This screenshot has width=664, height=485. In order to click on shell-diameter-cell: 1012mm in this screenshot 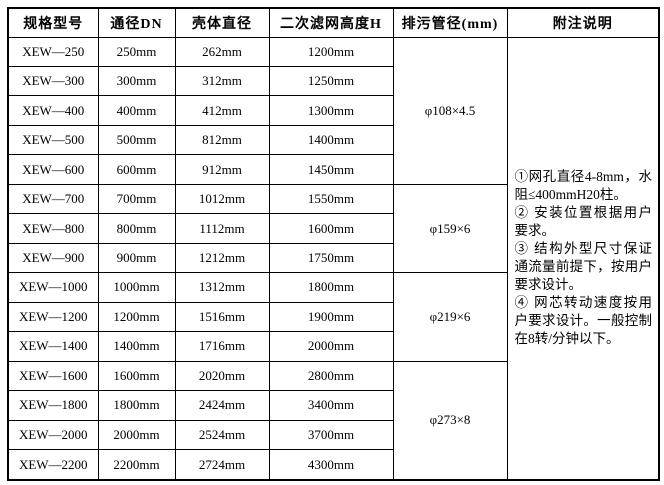, I will do `click(222, 199)`.